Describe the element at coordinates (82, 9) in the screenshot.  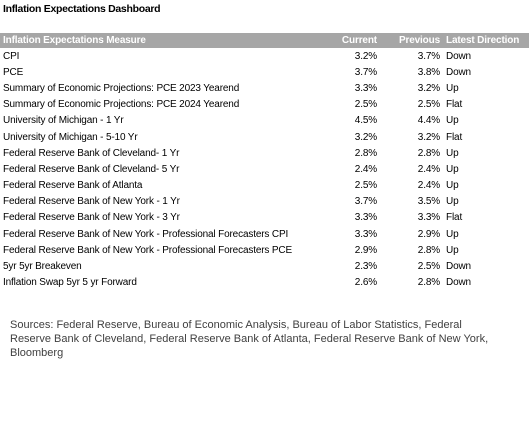
I see `dashboard-title: Inflation Expectations Dashboard` at that location.